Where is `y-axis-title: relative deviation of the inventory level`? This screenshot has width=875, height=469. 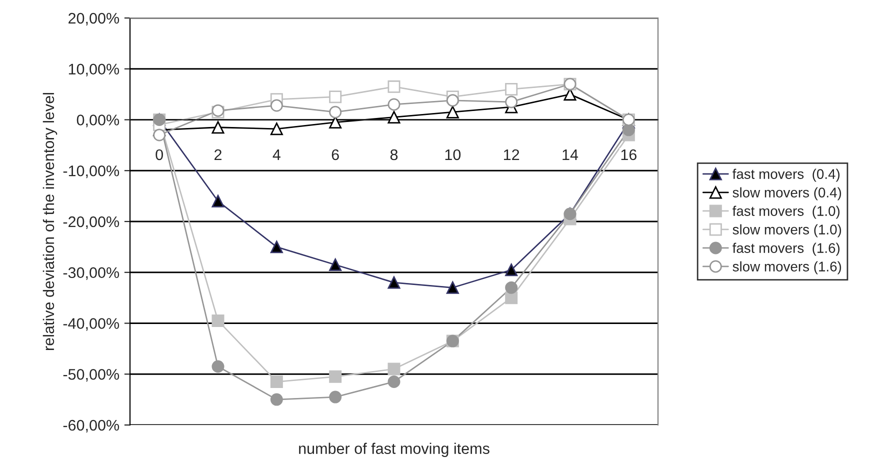
y-axis-title: relative deviation of the inventory level is located at coordinates (50, 221).